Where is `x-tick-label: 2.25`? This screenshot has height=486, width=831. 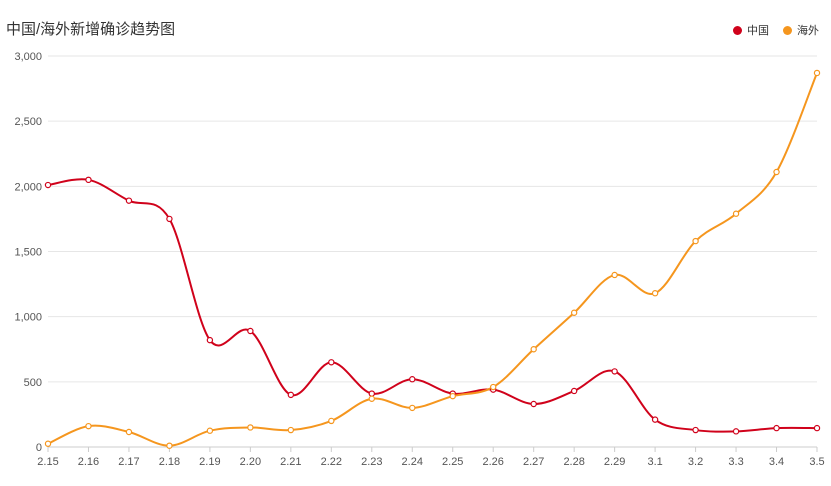
x-tick-label: 2.25 is located at coordinates (452, 462).